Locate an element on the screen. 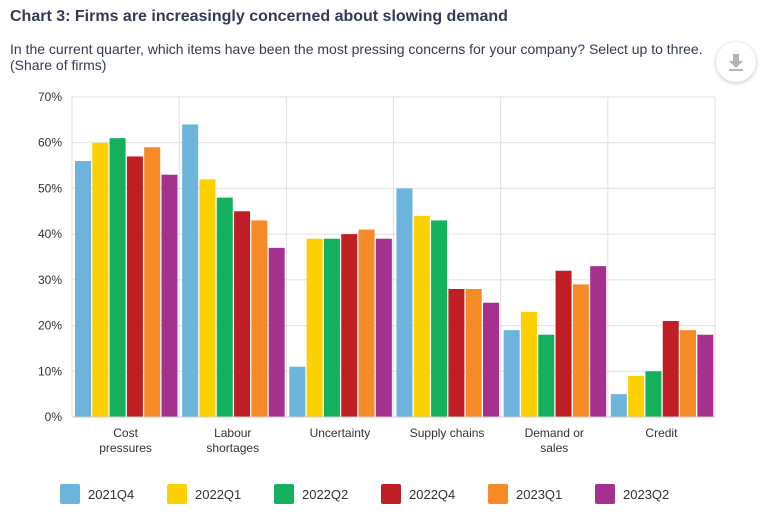 Image resolution: width=766 pixels, height=515 pixels. download-icon is located at coordinates (736, 62).